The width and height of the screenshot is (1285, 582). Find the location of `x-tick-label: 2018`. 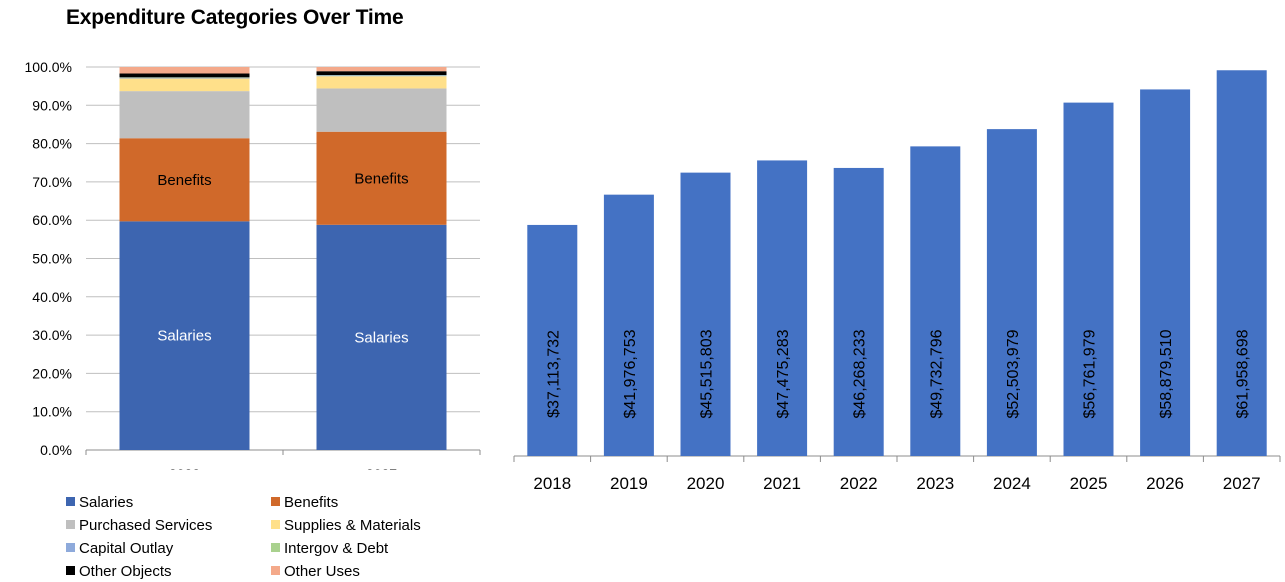

x-tick-label: 2018 is located at coordinates (552, 483).